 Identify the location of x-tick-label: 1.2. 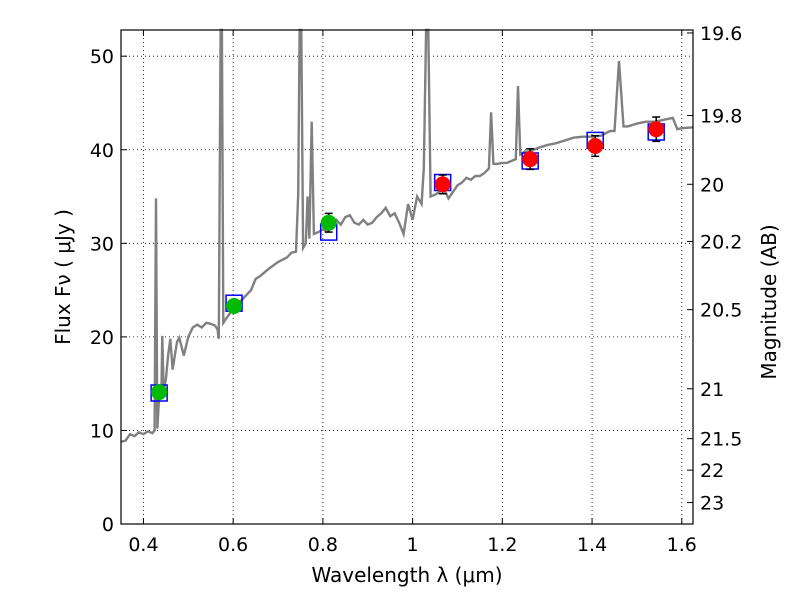
(502, 545).